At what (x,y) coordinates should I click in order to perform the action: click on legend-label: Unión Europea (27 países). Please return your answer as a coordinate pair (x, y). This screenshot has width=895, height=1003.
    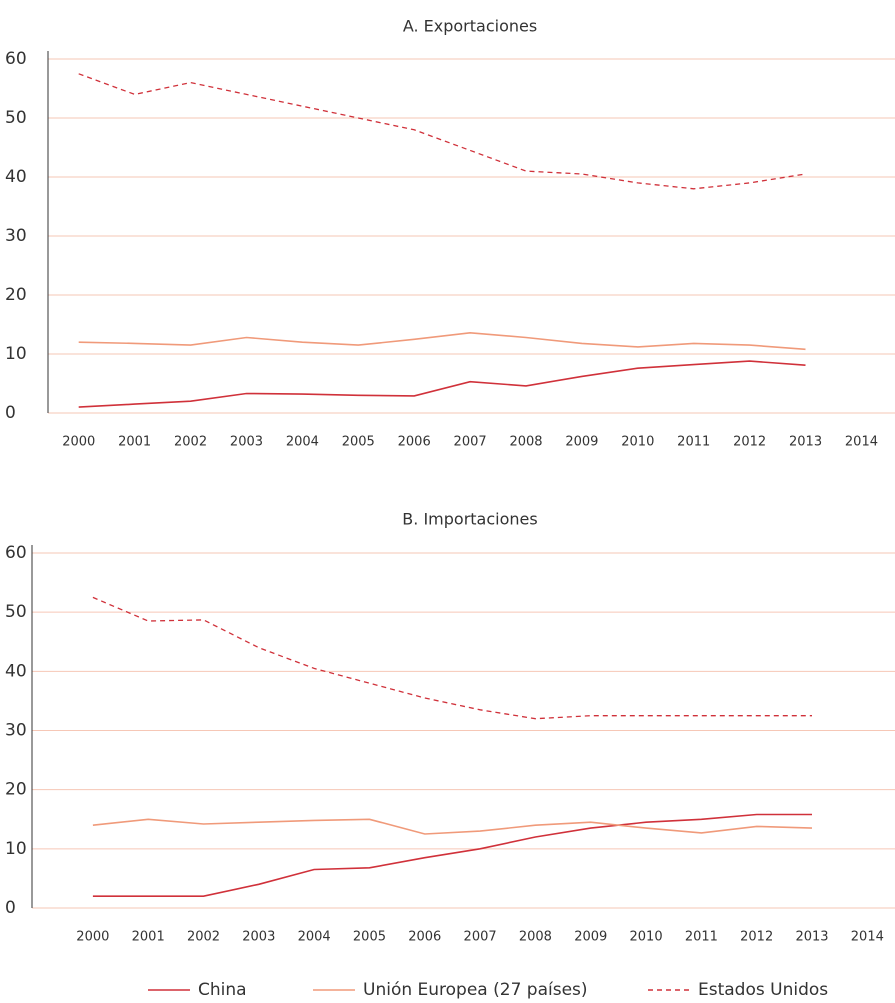
    Looking at the image, I should click on (475, 990).